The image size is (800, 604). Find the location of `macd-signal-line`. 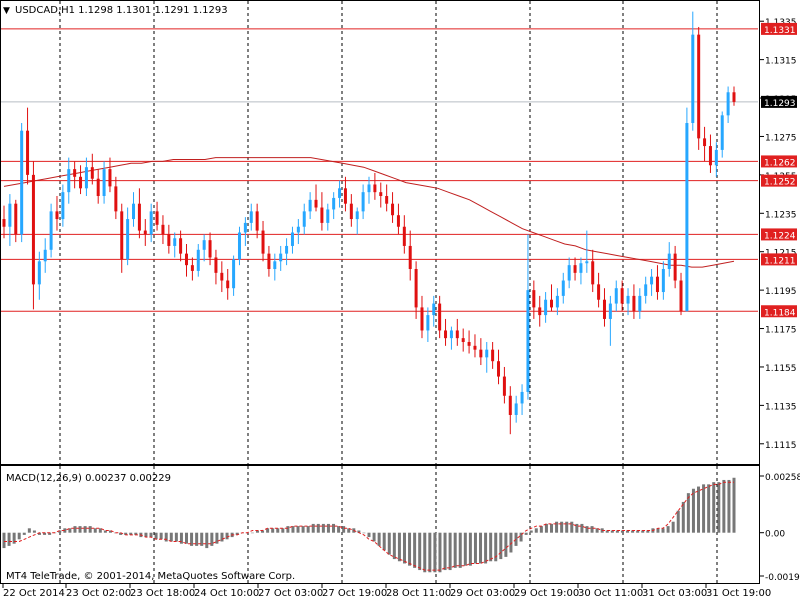

macd-signal-line is located at coordinates (369, 526).